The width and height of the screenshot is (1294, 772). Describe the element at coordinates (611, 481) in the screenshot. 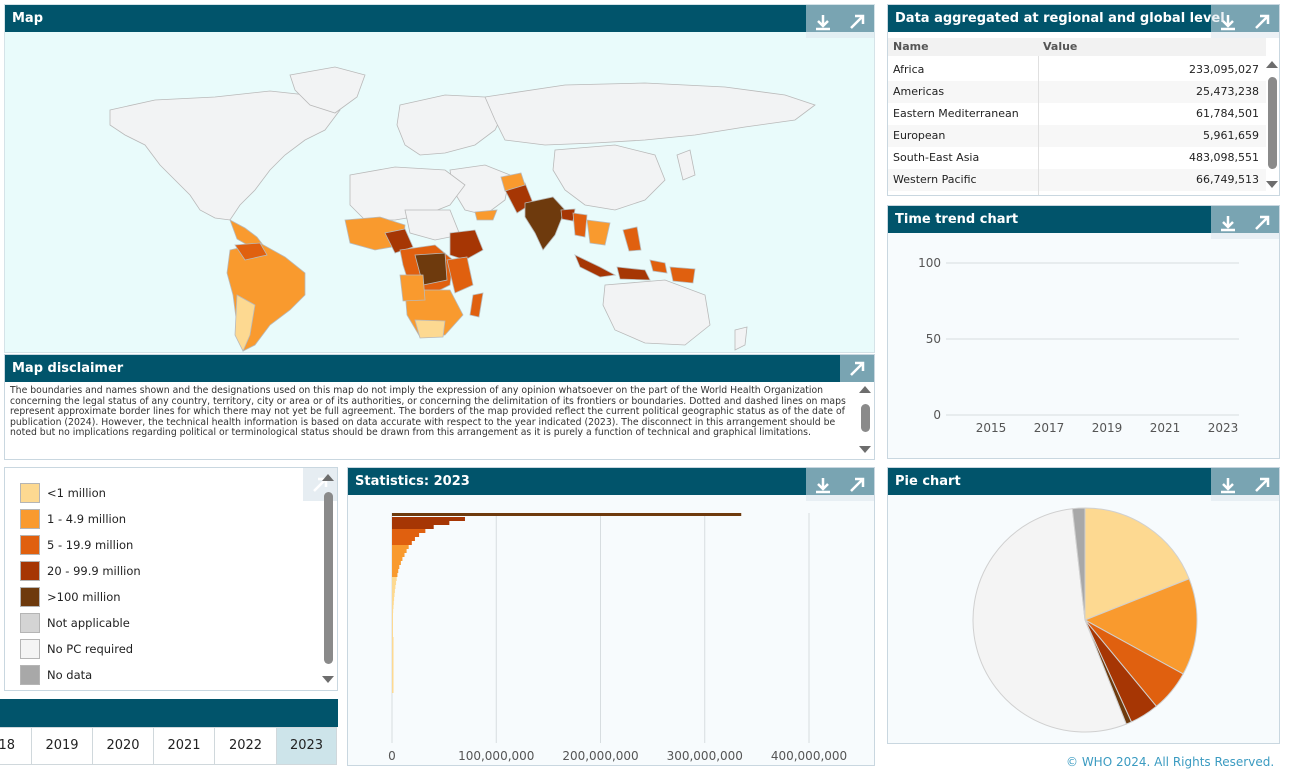

I see `statistics-header: Statistics: 2023` at that location.